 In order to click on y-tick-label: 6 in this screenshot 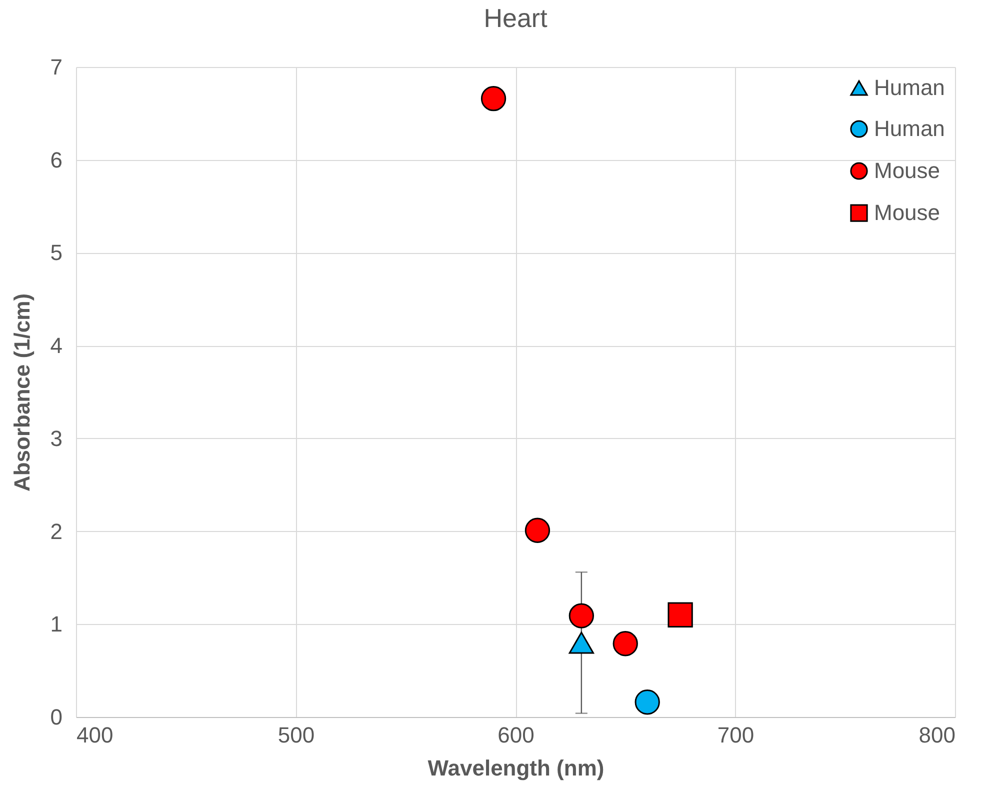, I will do `click(56, 159)`.